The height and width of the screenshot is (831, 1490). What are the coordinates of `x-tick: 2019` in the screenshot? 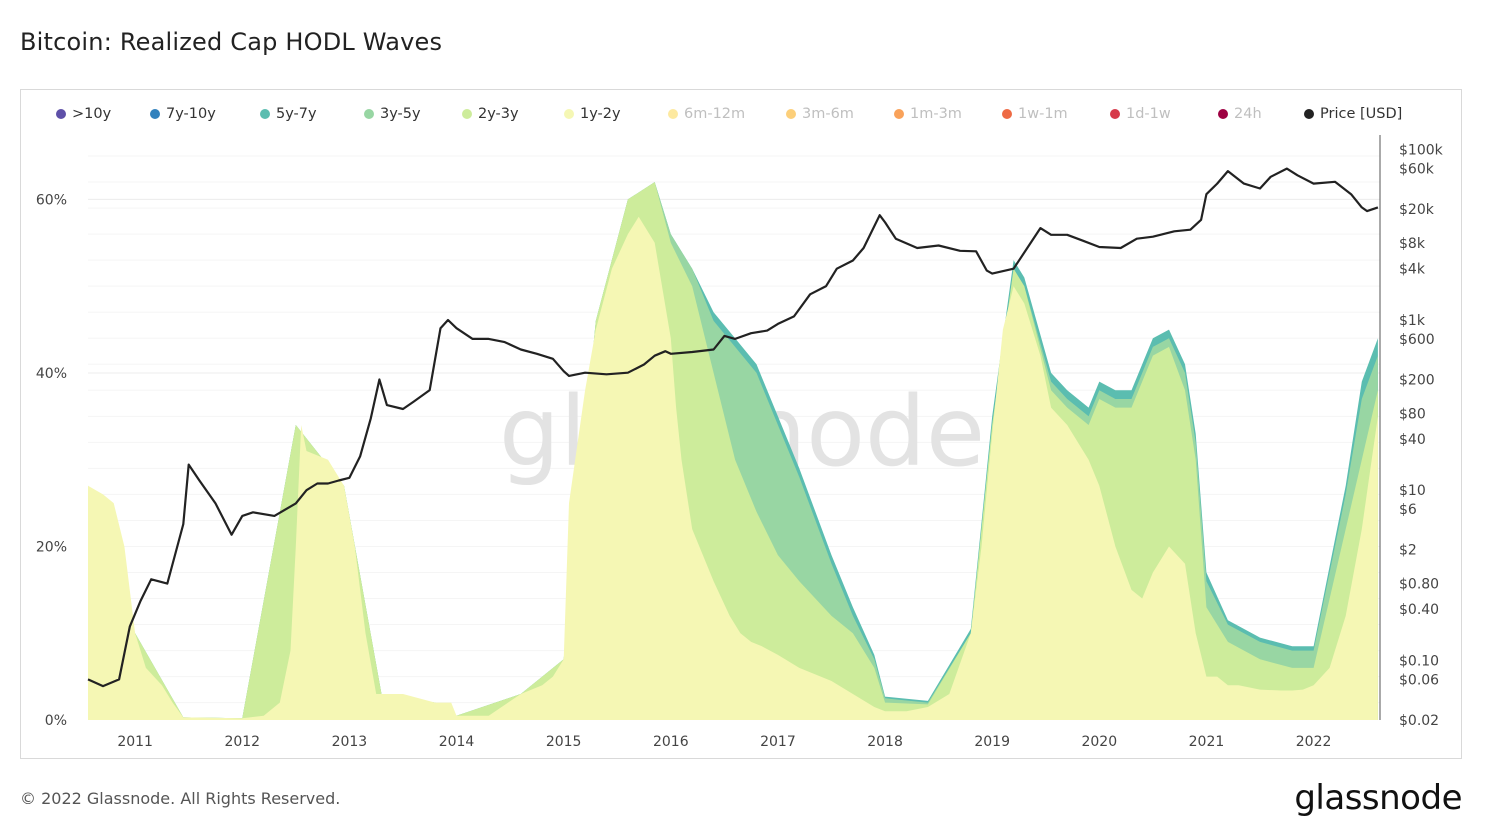 It's located at (992, 742).